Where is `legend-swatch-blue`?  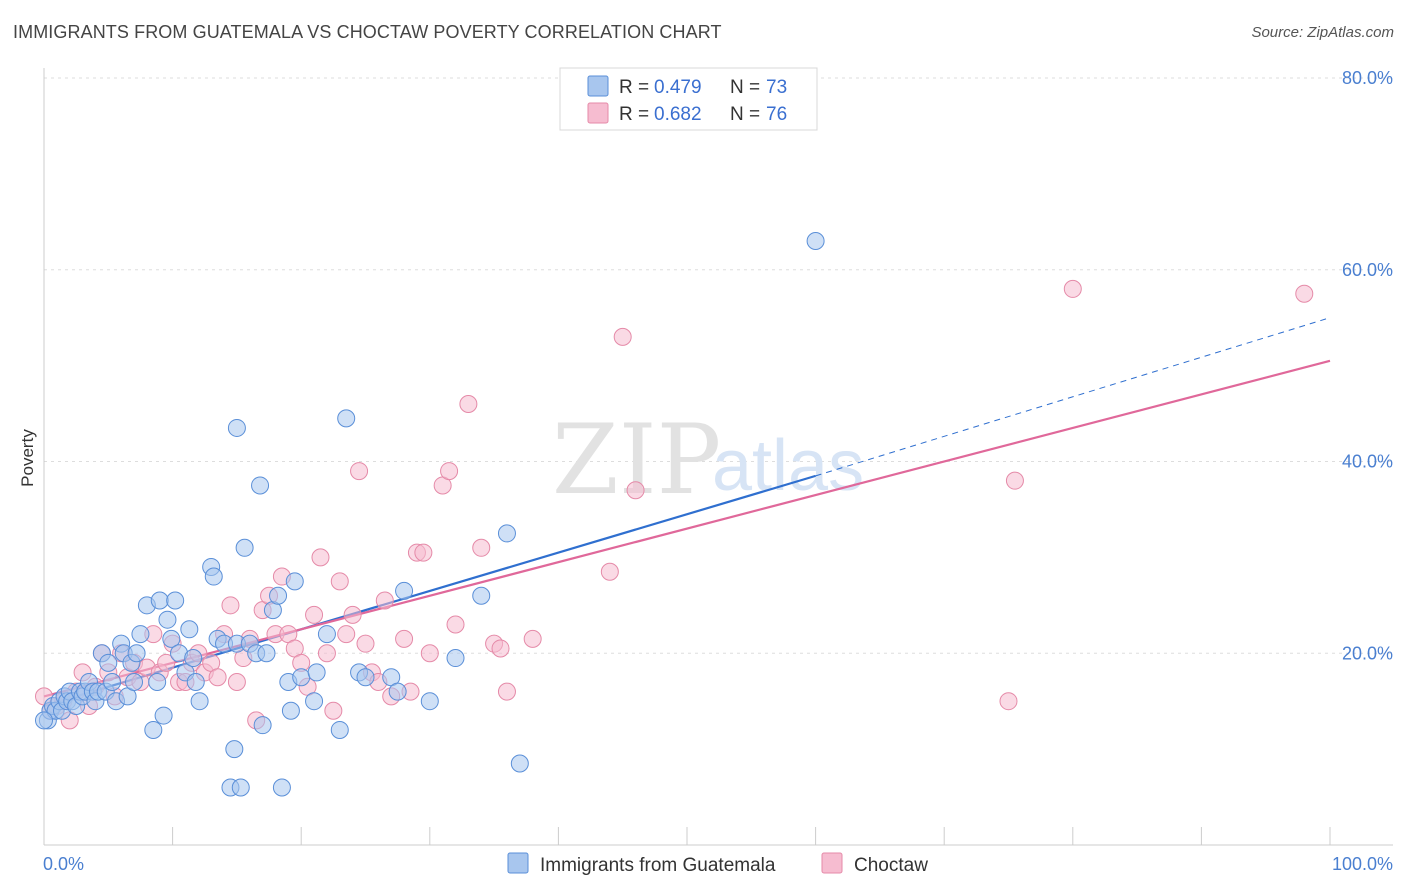 legend-swatch-blue is located at coordinates (598, 86).